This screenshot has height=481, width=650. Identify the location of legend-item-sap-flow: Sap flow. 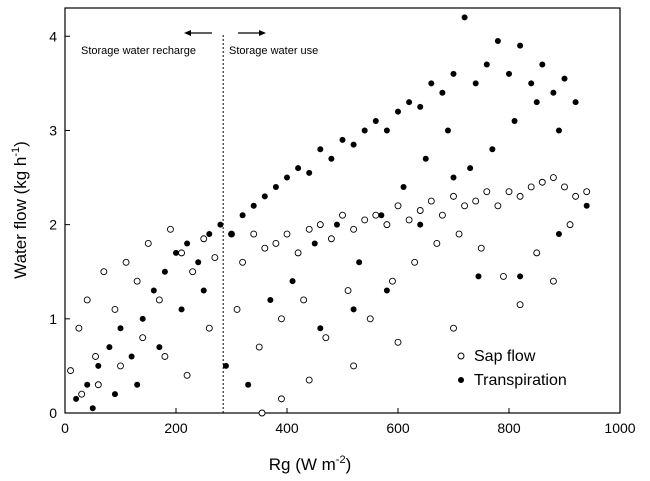
(496, 356).